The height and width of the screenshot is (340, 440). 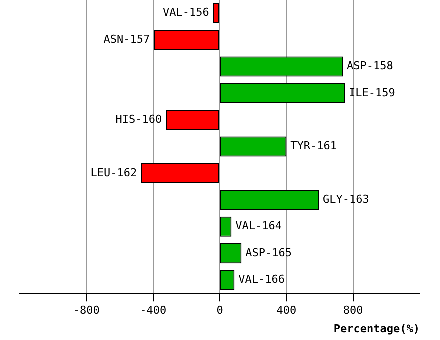 What do you see at coordinates (314, 146) in the screenshot?
I see `y-tick-label: TYR-161` at bounding box center [314, 146].